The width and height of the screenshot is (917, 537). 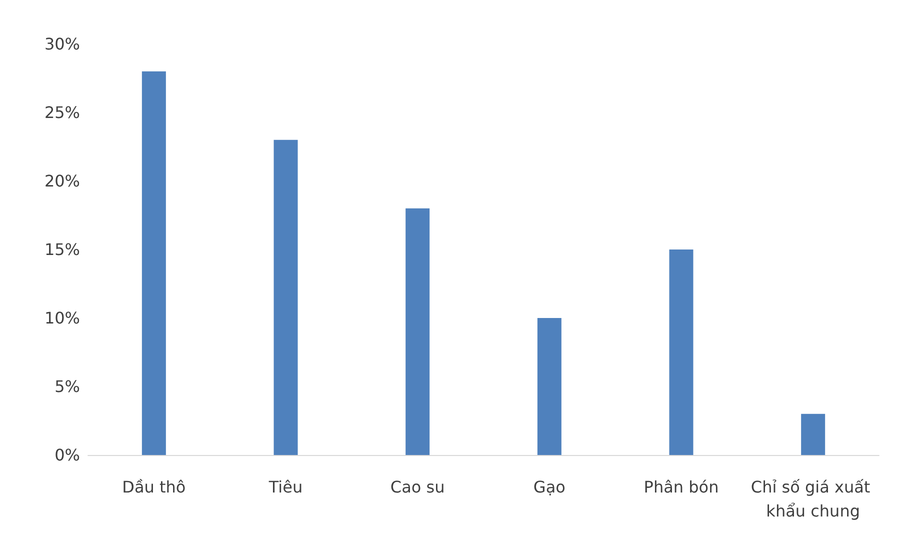 What do you see at coordinates (62, 249) in the screenshot?
I see `y-tick-label: 15%` at bounding box center [62, 249].